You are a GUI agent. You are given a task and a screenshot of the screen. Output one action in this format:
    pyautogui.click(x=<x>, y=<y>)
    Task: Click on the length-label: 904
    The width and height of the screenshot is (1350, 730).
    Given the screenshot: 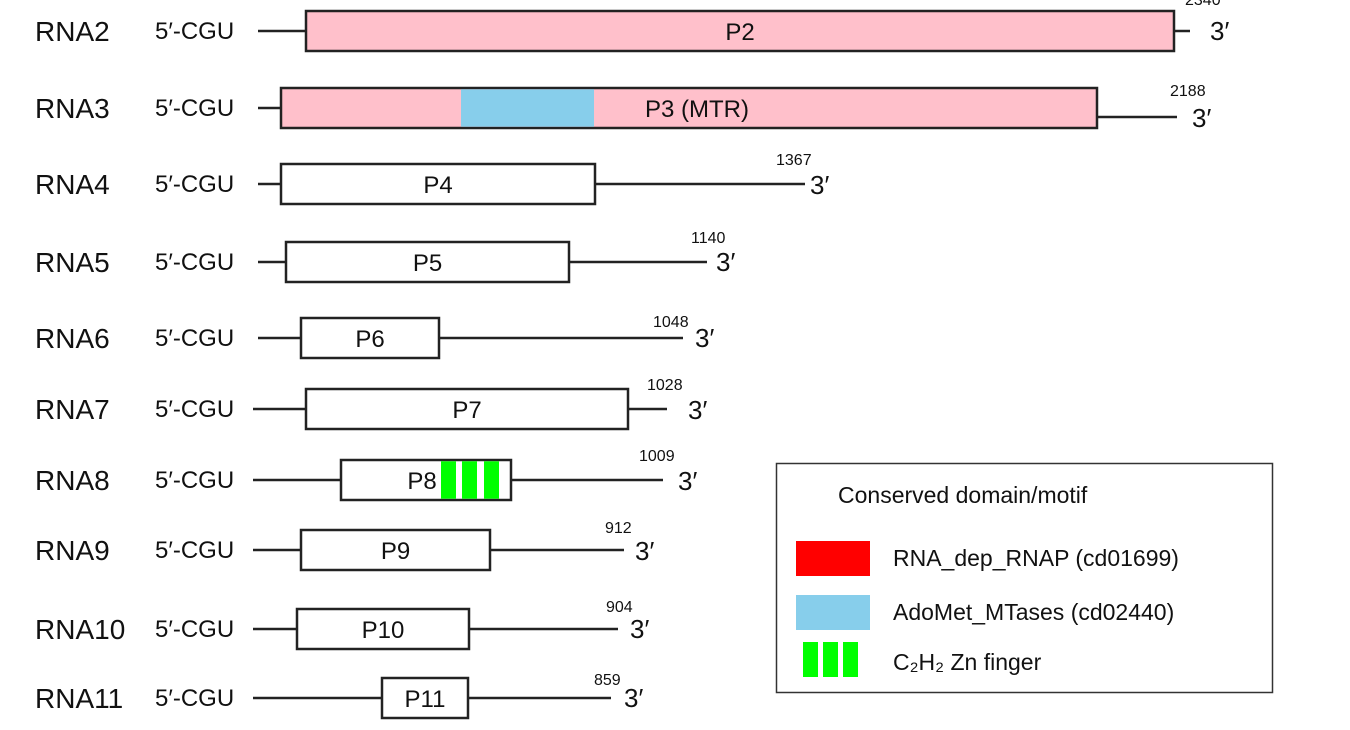 What is the action you would take?
    pyautogui.click(x=619, y=607)
    